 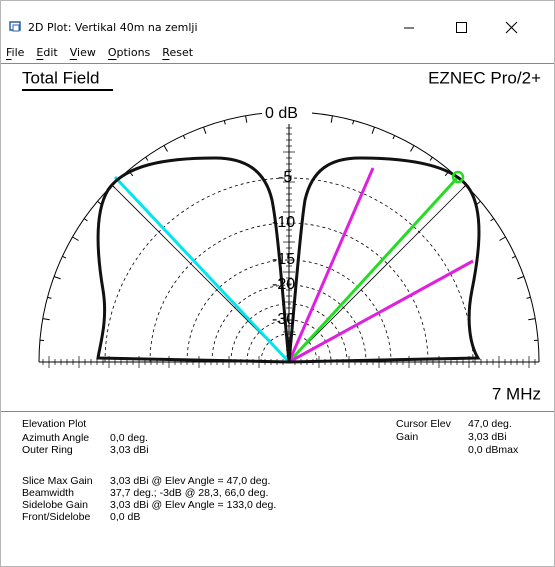 I want to click on info-value: 0,0 dB, so click(x=125, y=517).